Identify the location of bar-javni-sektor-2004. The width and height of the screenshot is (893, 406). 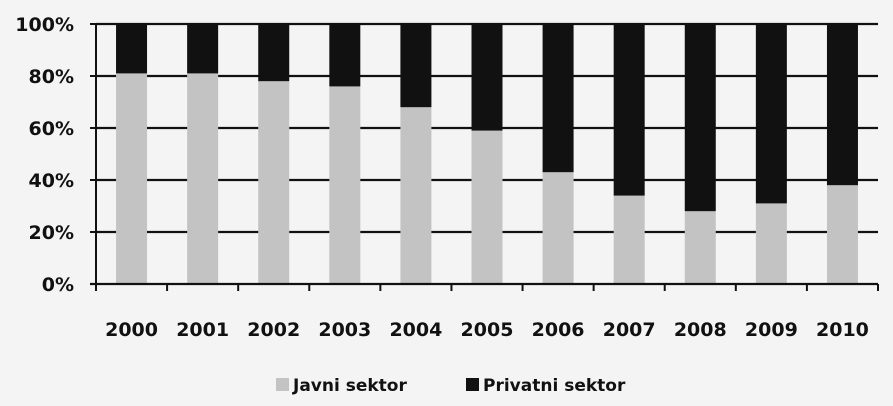
(416, 195).